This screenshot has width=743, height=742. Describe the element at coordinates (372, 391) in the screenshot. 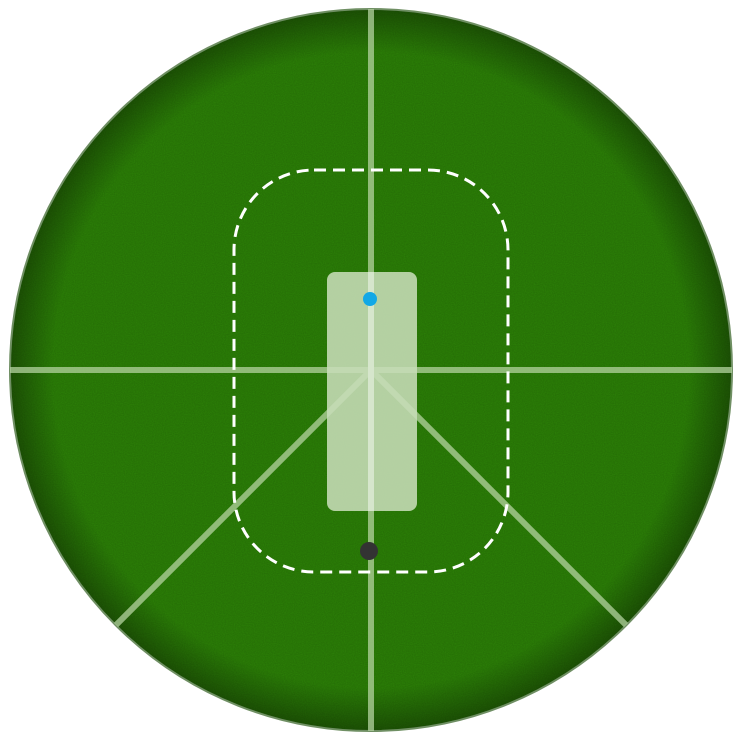

I see `pitch` at that location.